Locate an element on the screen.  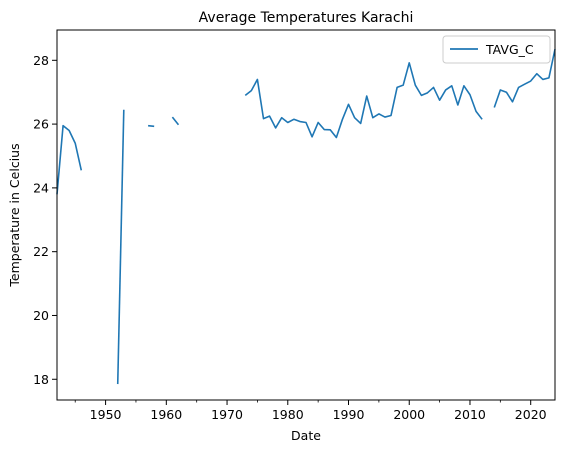
y-tick-label: 20 is located at coordinates (41, 315).